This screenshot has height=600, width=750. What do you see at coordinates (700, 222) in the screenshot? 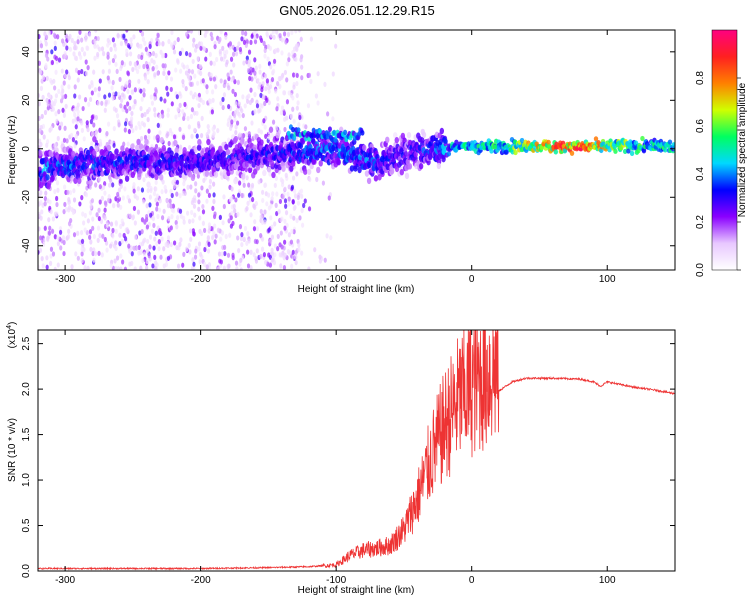
I see `colorbar-tick-label: 0.2` at bounding box center [700, 222].